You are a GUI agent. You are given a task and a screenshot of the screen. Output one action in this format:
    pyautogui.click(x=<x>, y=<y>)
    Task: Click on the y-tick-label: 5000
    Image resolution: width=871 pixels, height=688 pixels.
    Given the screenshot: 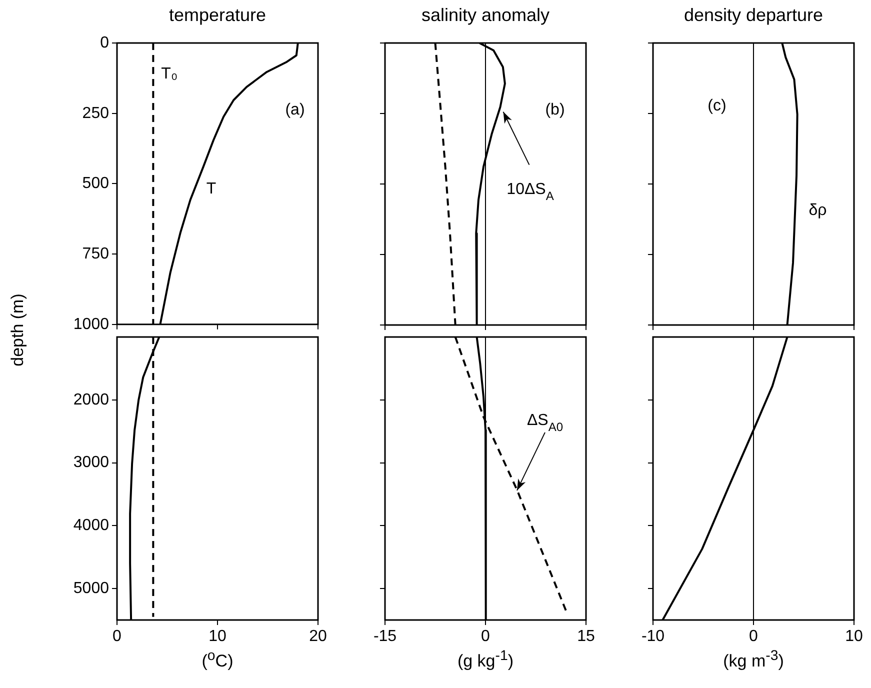 What is the action you would take?
    pyautogui.click(x=91, y=588)
    